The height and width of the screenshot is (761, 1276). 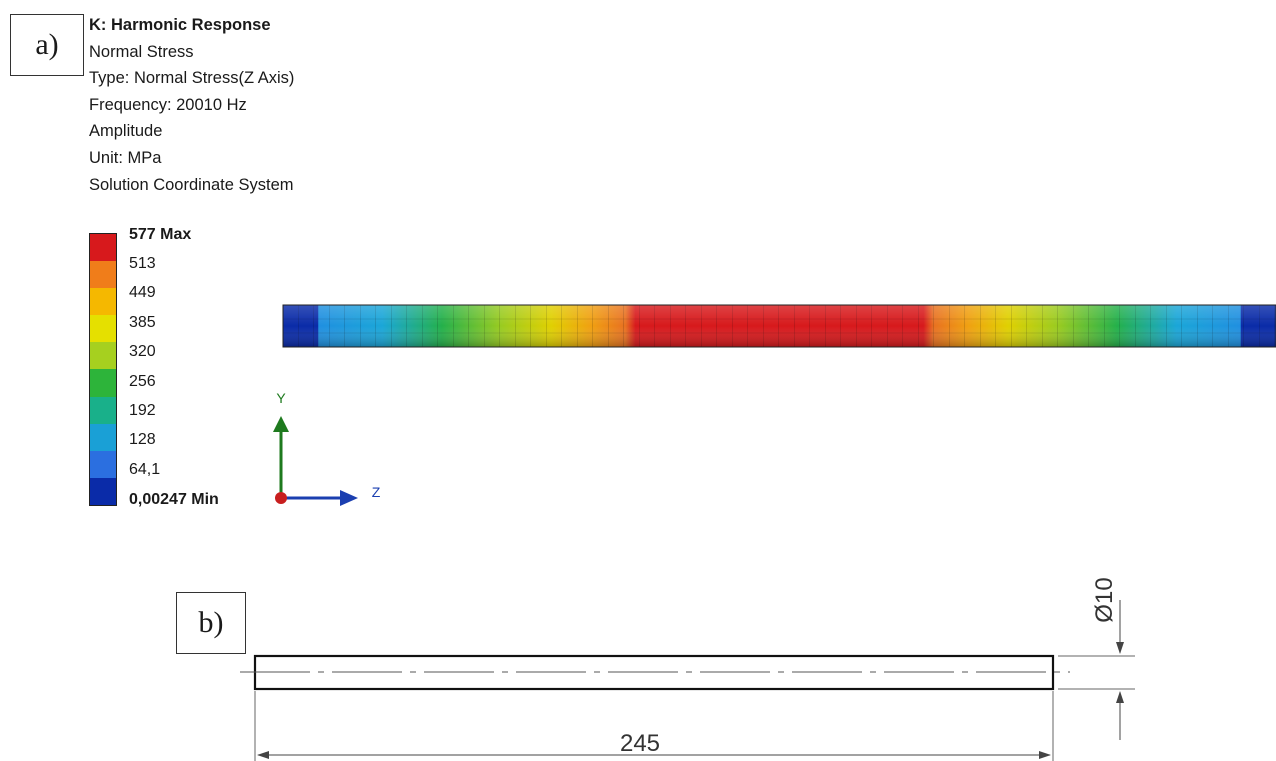 What do you see at coordinates (145, 469) in the screenshot?
I see `legend-tick-label: 64,1` at bounding box center [145, 469].